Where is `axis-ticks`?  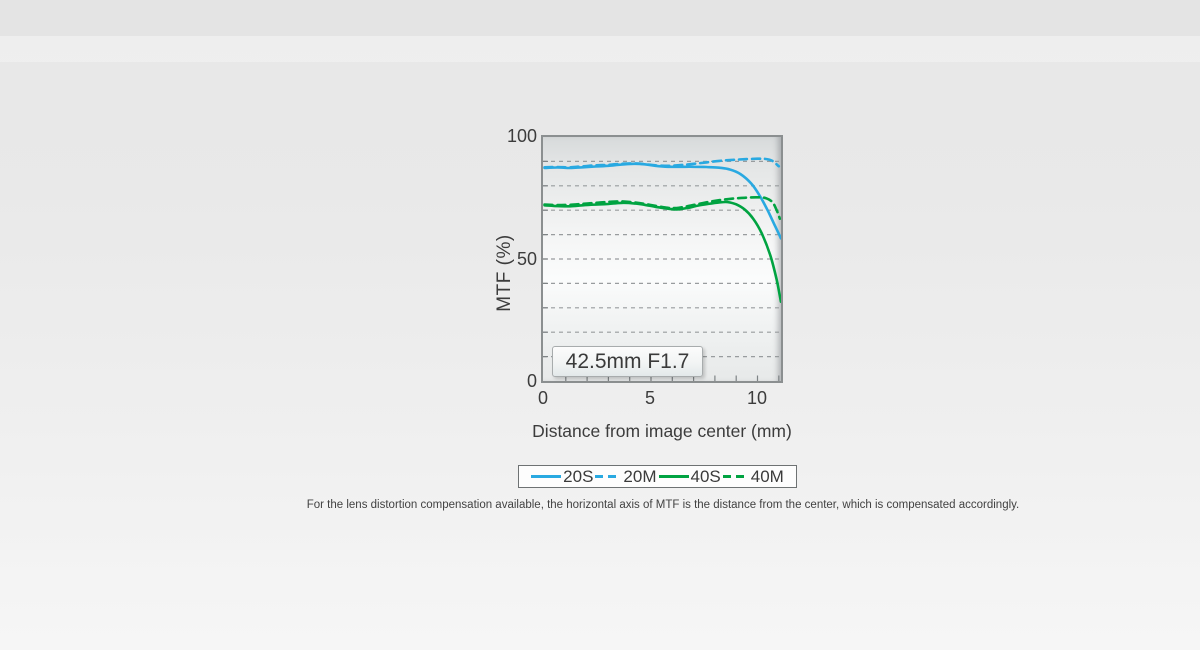 axis-ticks is located at coordinates (661, 270).